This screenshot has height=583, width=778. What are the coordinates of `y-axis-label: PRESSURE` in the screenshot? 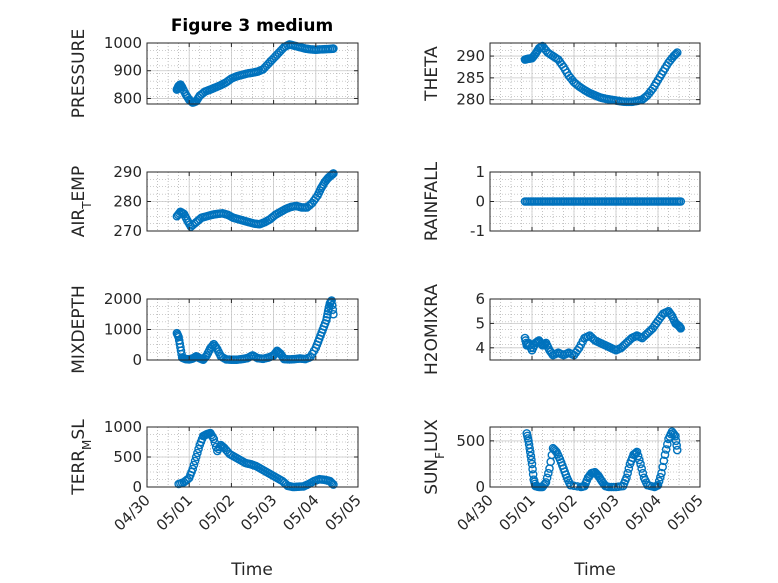 It's located at (79, 73).